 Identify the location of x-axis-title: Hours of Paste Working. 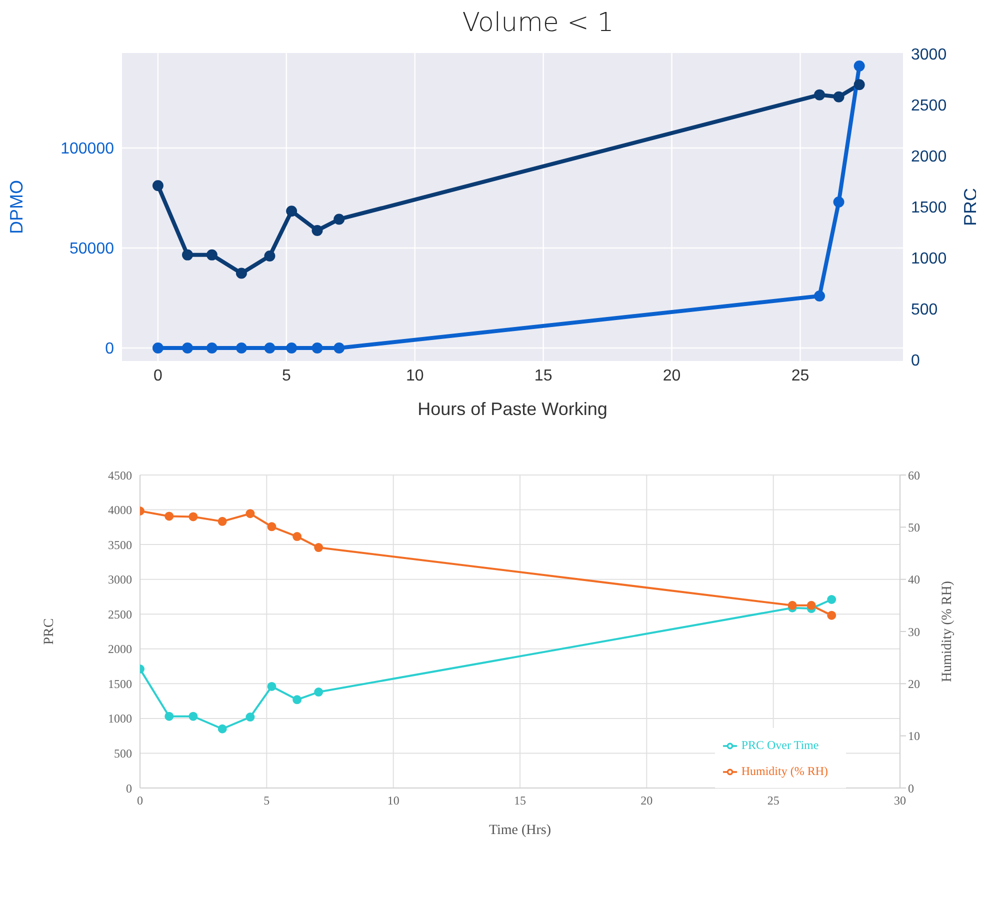
(513, 409).